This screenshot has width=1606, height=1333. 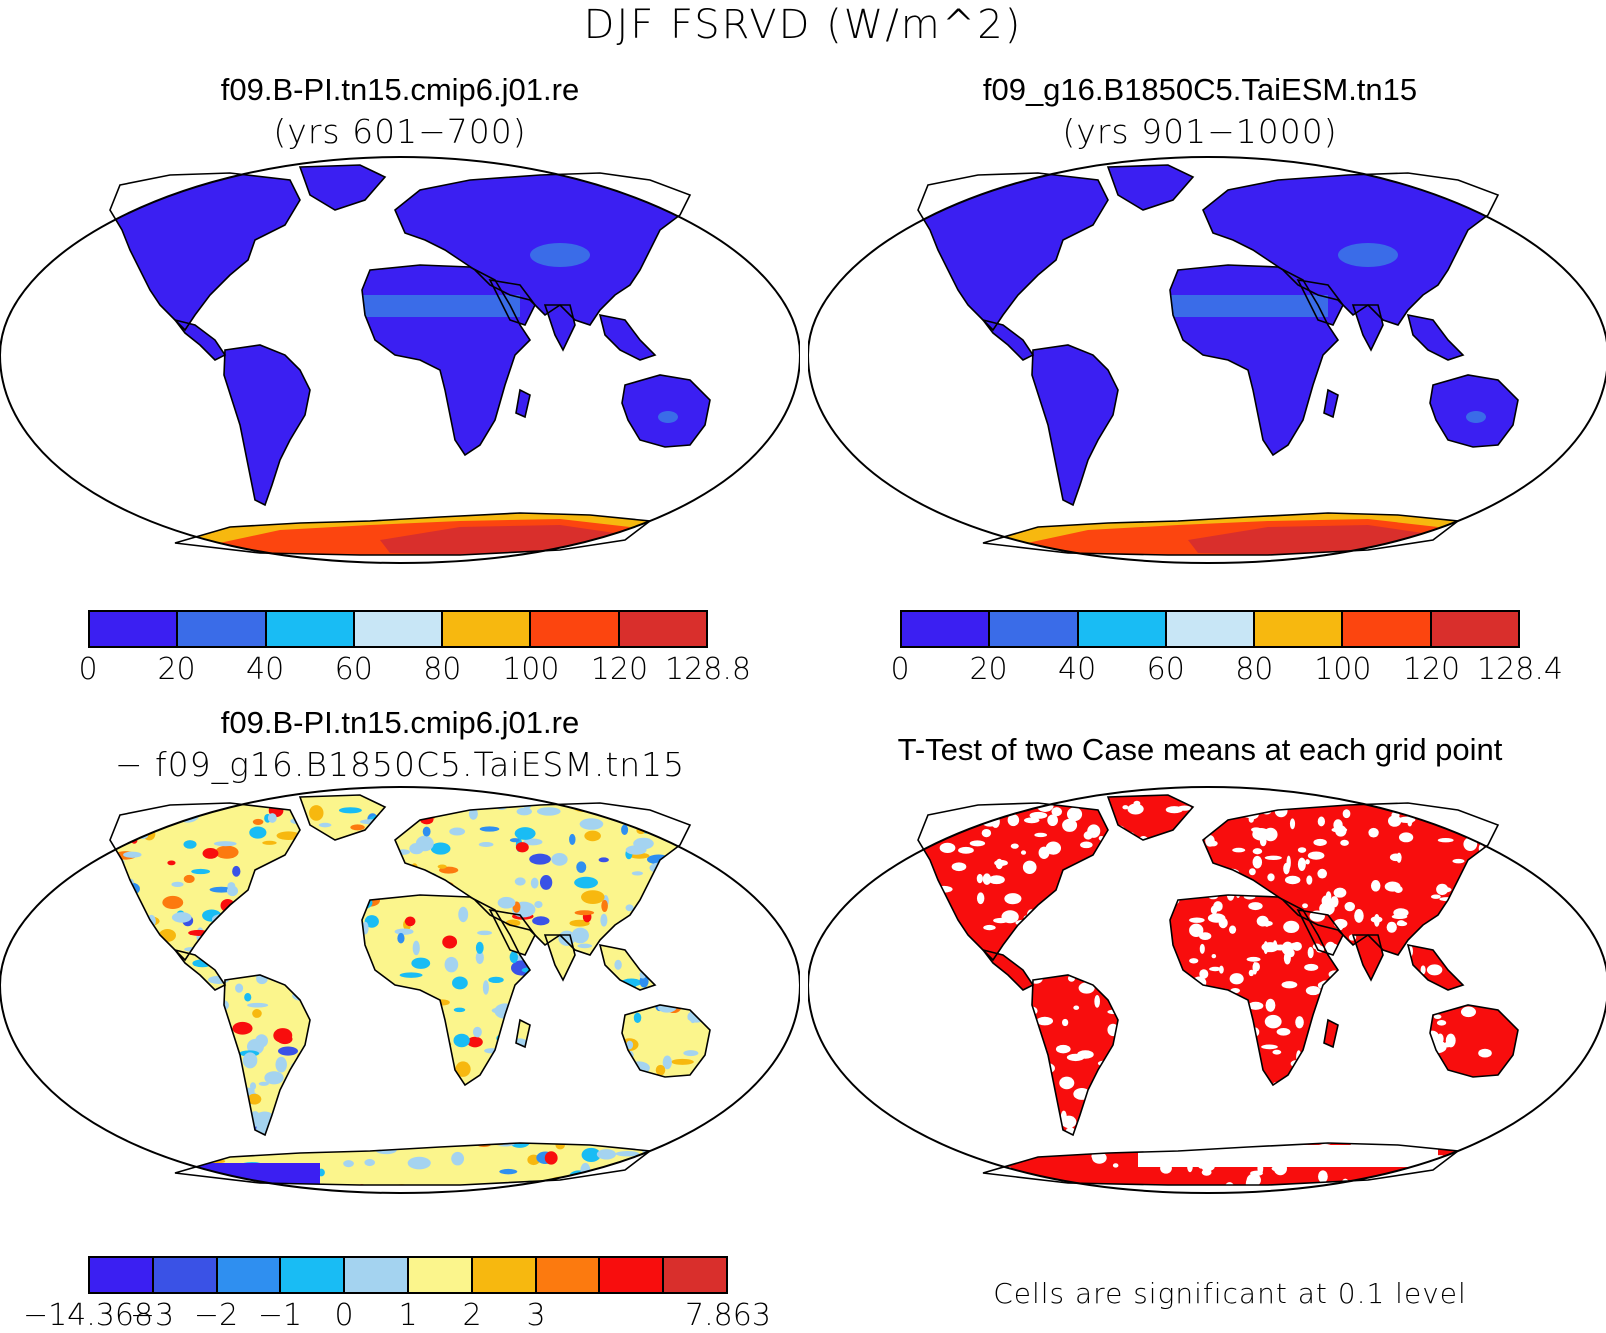 What do you see at coordinates (265, 669) in the screenshot?
I see `colorbar-tick-label: 40` at bounding box center [265, 669].